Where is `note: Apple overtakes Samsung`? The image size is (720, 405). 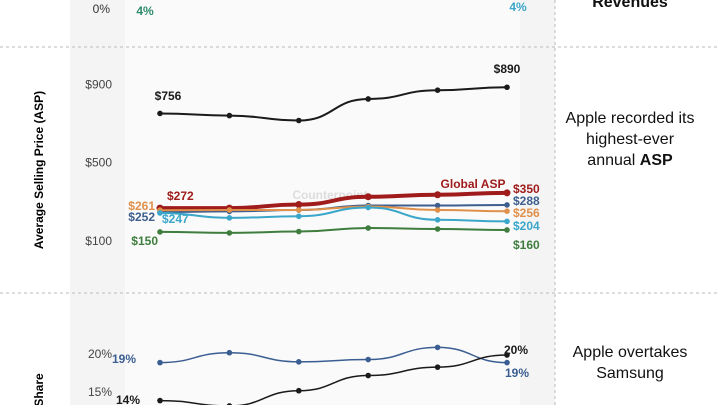 note: Apple overtakes Samsung is located at coordinates (630, 363).